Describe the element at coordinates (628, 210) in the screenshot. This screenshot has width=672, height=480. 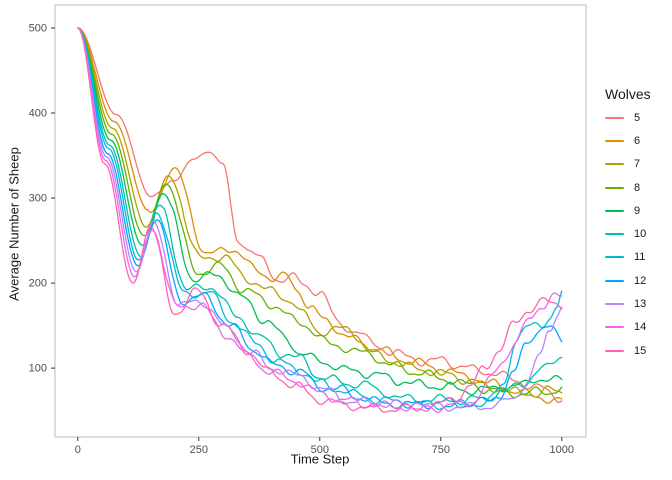
I see `legend-entry: 9` at that location.